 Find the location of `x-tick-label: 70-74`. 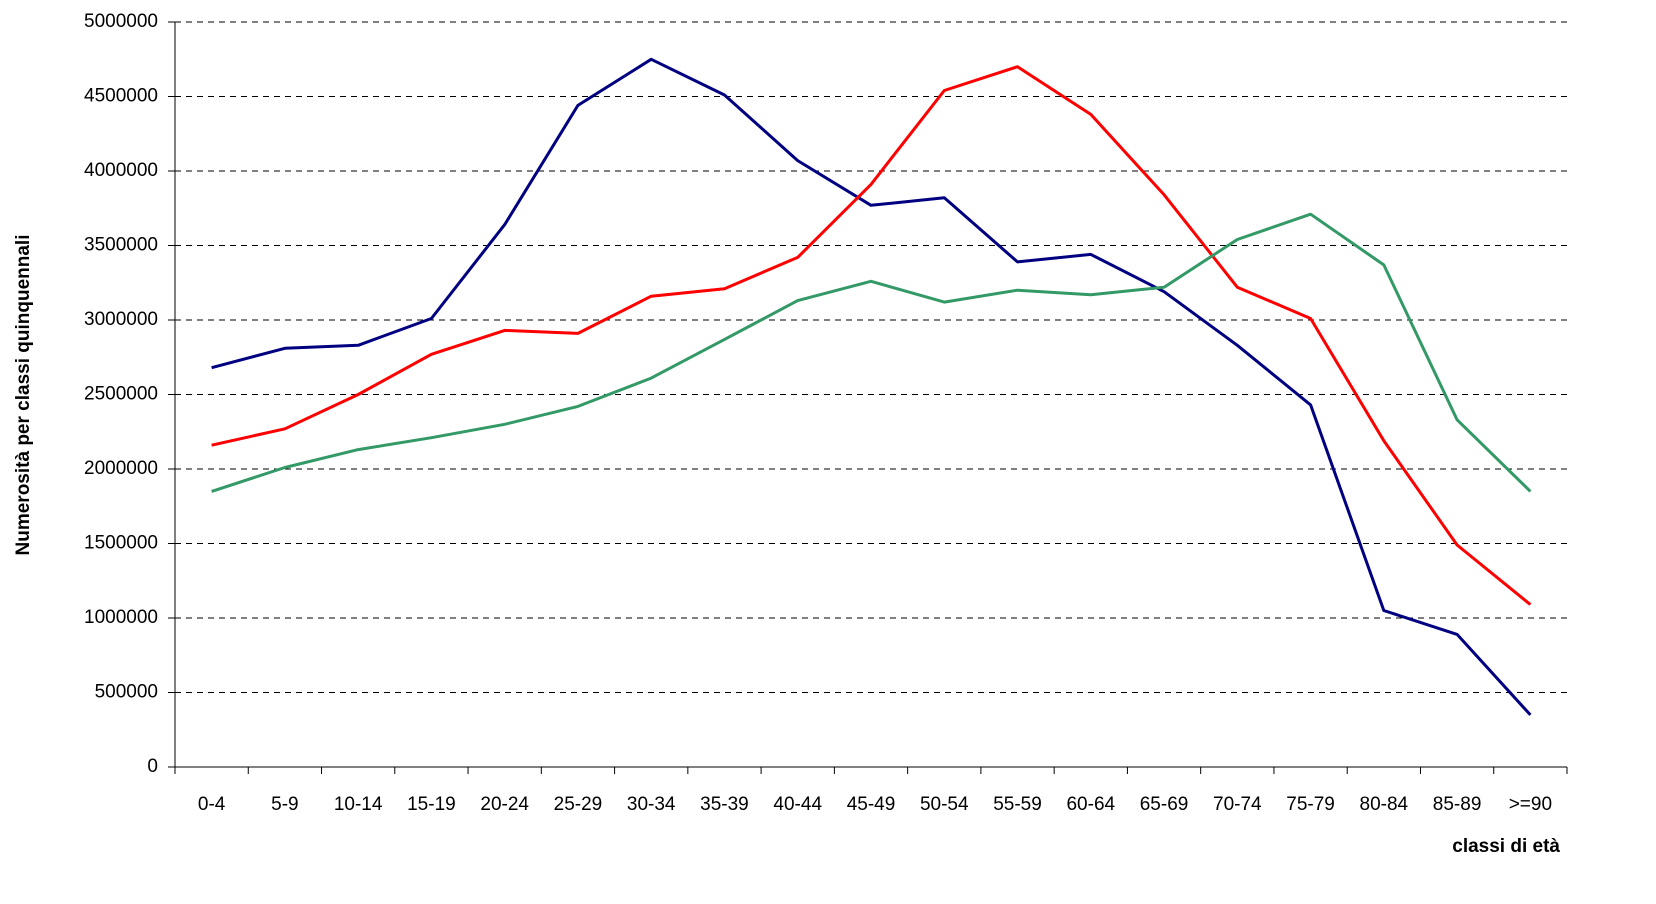

x-tick-label: 70-74 is located at coordinates (1237, 804).